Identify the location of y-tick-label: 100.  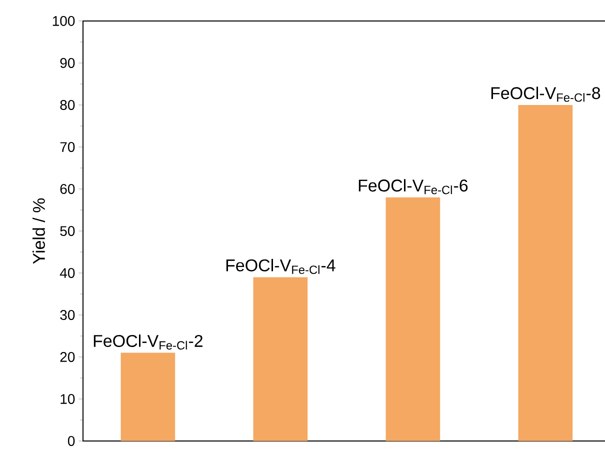
(63, 21).